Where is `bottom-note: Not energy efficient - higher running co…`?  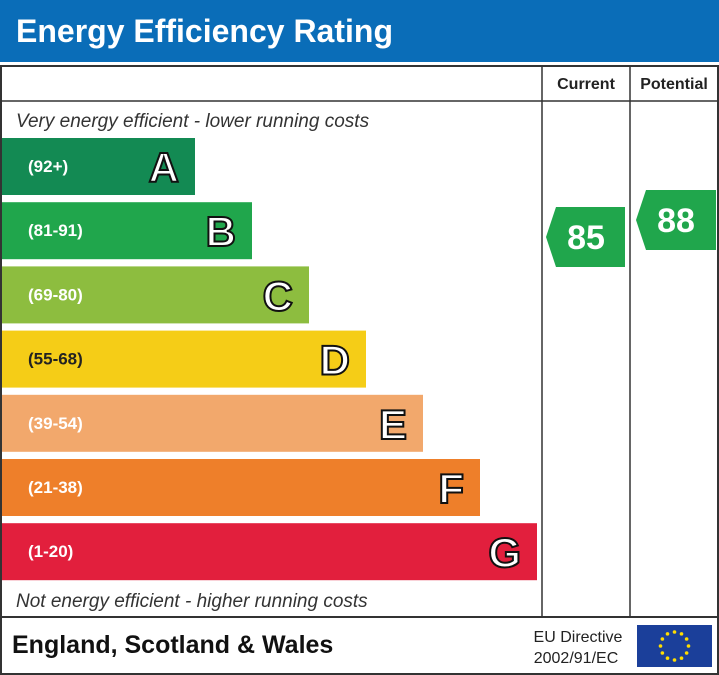 bottom-note: Not energy efficient - higher running co… is located at coordinates (192, 601).